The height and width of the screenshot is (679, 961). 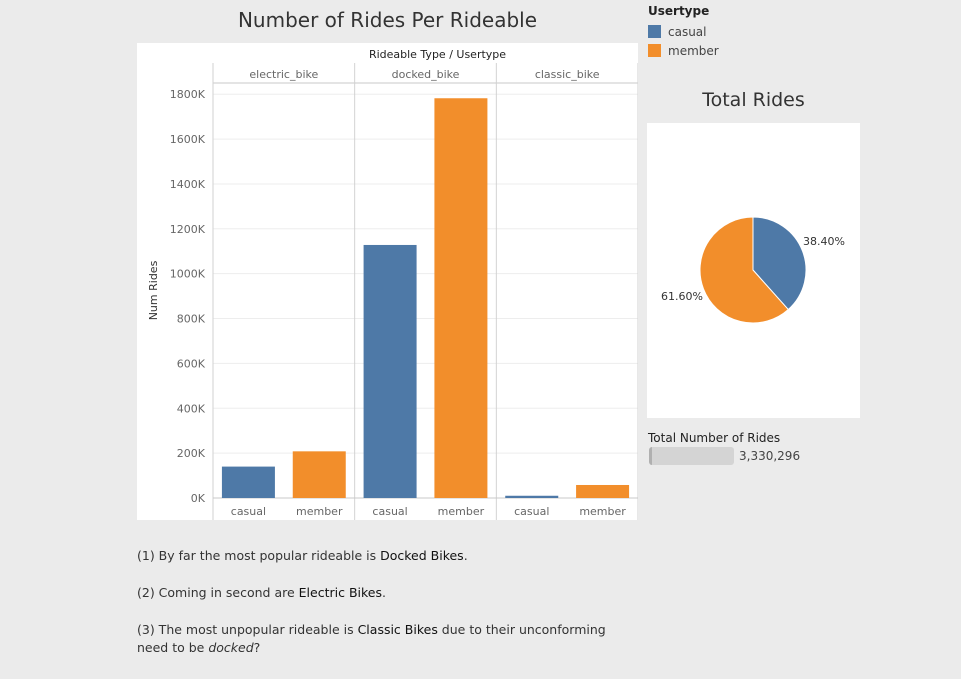 I want to click on bar-docked_bike-casual, so click(x=390, y=371).